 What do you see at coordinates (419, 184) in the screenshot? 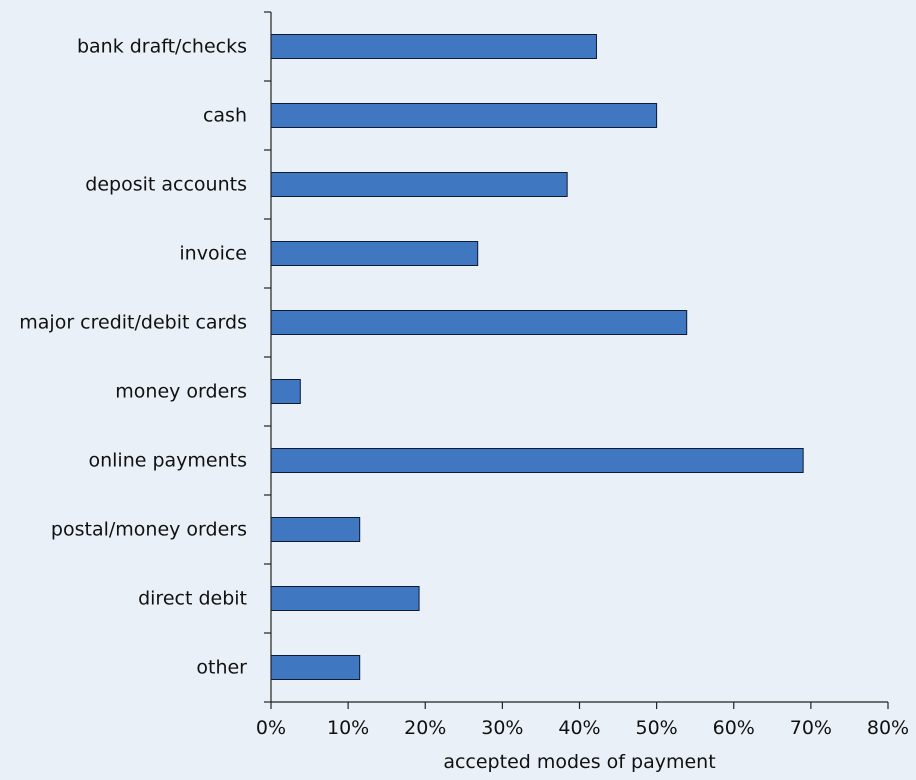
I see `bar-deposit-accounts` at bounding box center [419, 184].